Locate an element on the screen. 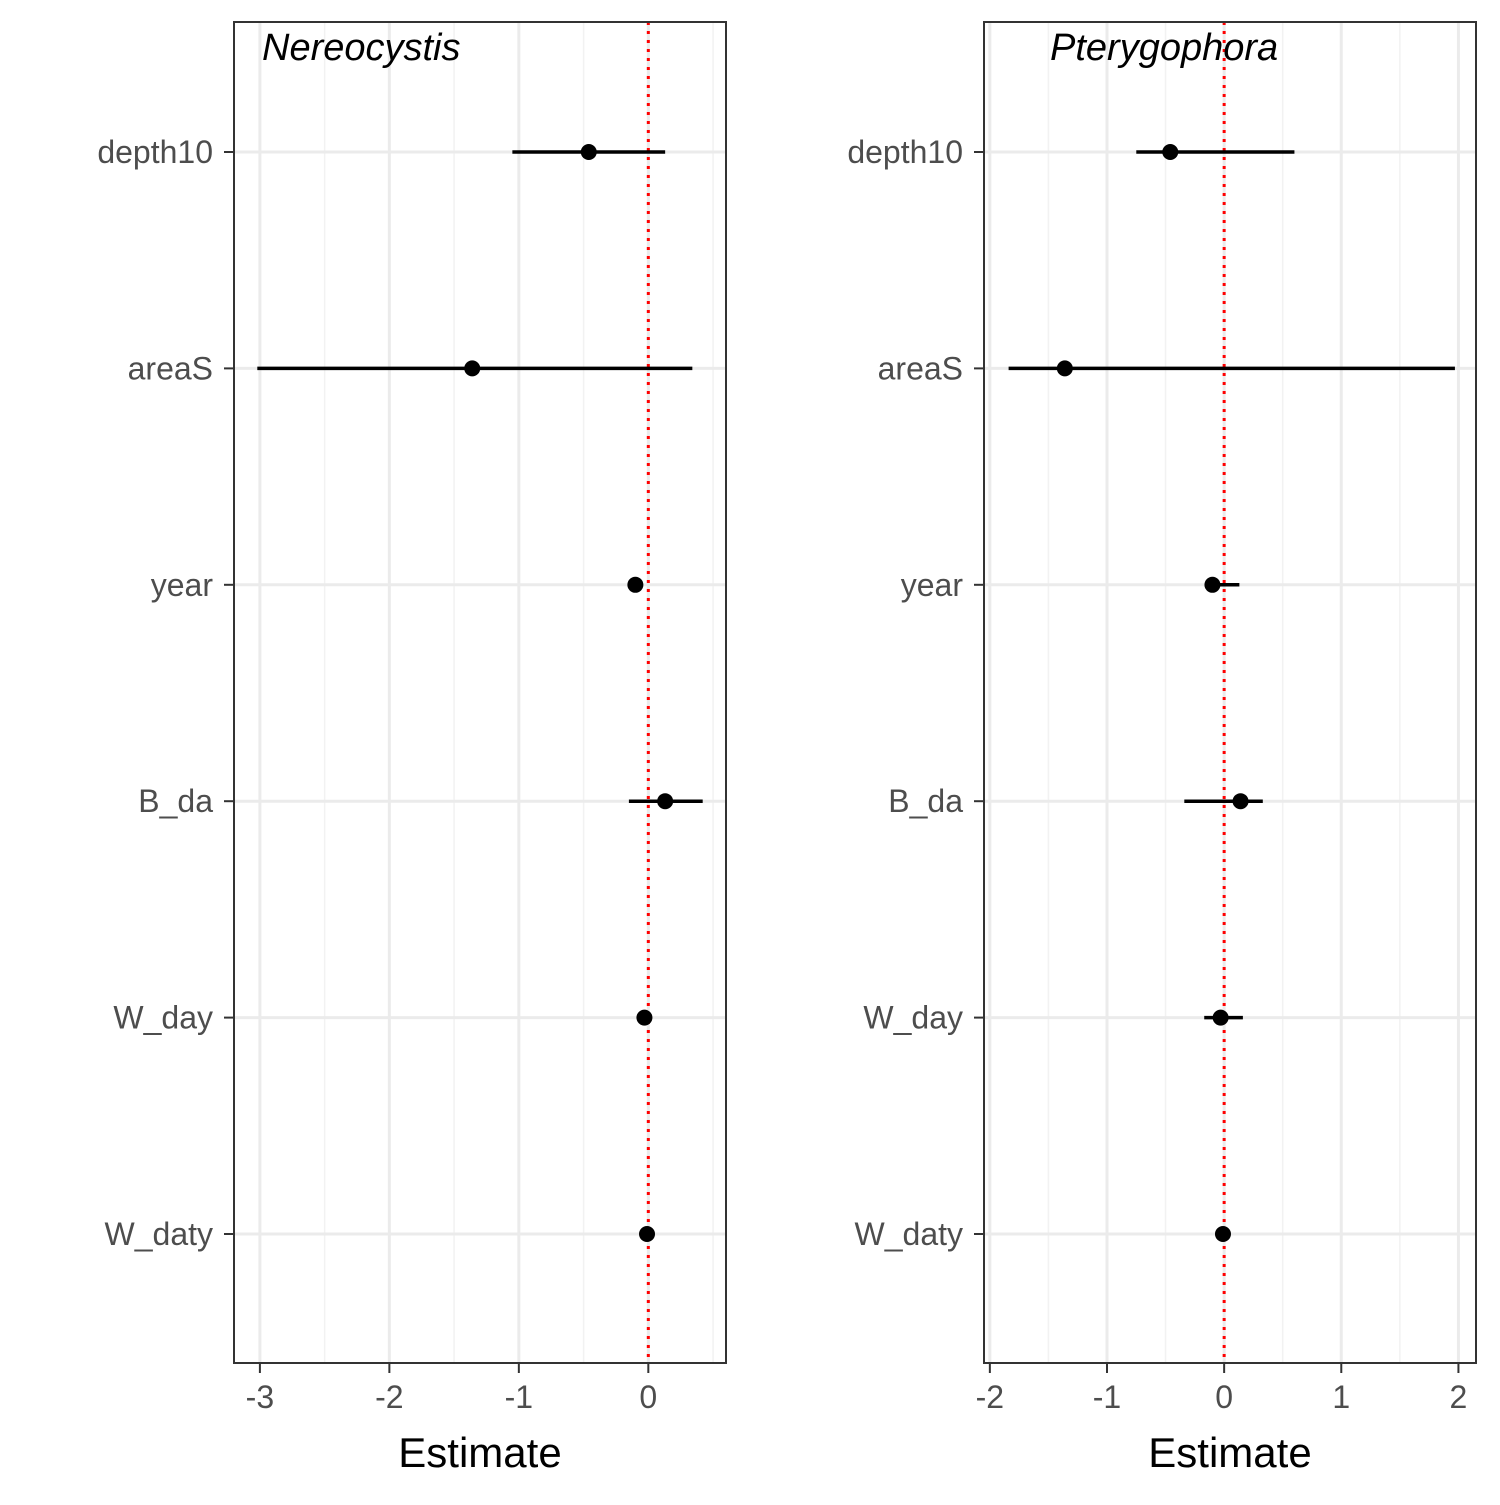  x-tick-label: 1 is located at coordinates (1341, 1397).